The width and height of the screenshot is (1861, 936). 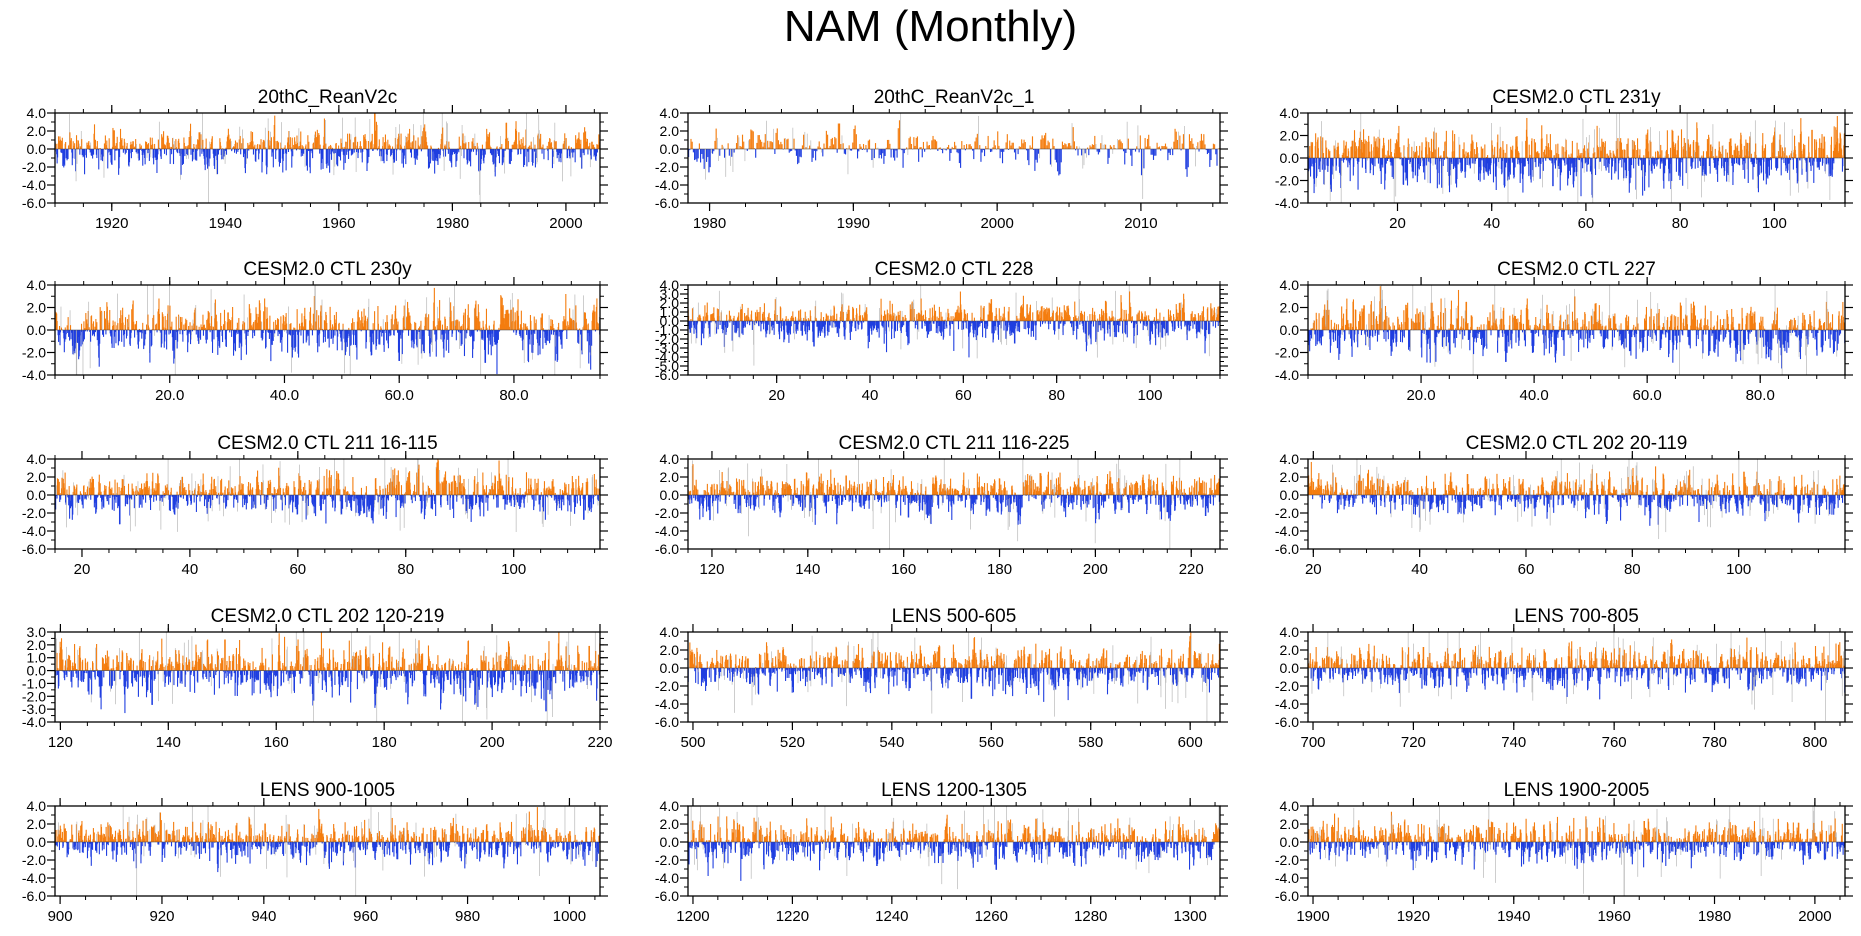 What do you see at coordinates (169, 395) in the screenshot?
I see `x-tick-label: 20.0` at bounding box center [169, 395].